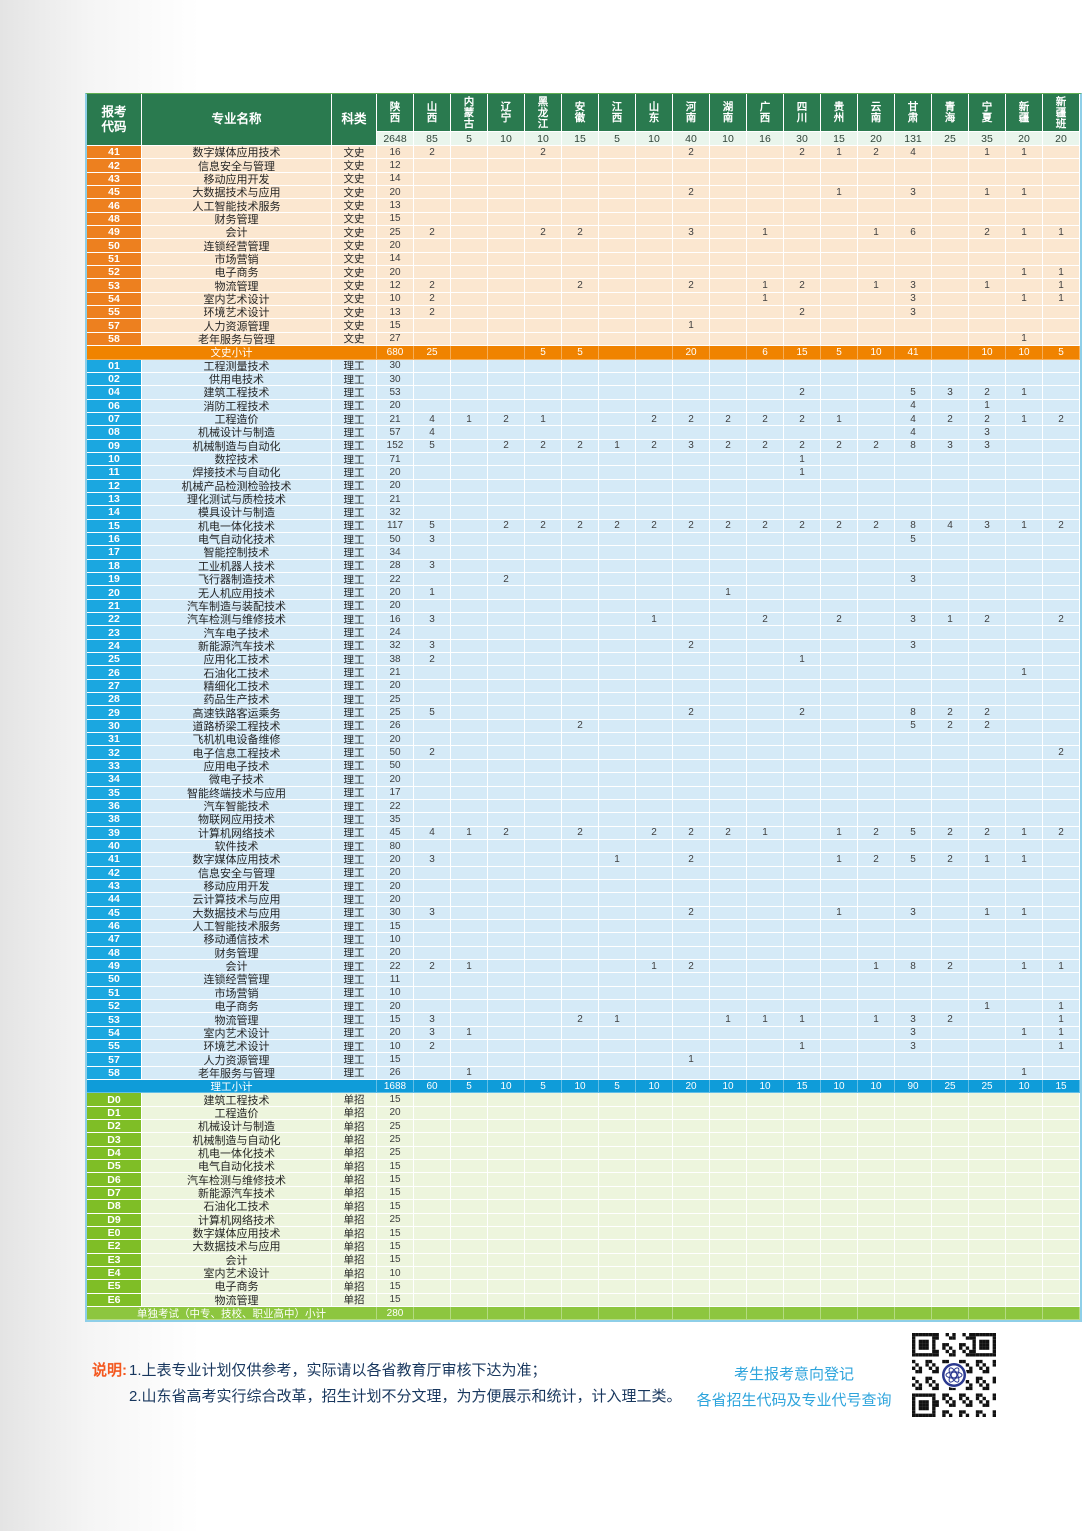 The width and height of the screenshot is (1087, 1531). I want to click on plan-value: 4, so click(913, 433).